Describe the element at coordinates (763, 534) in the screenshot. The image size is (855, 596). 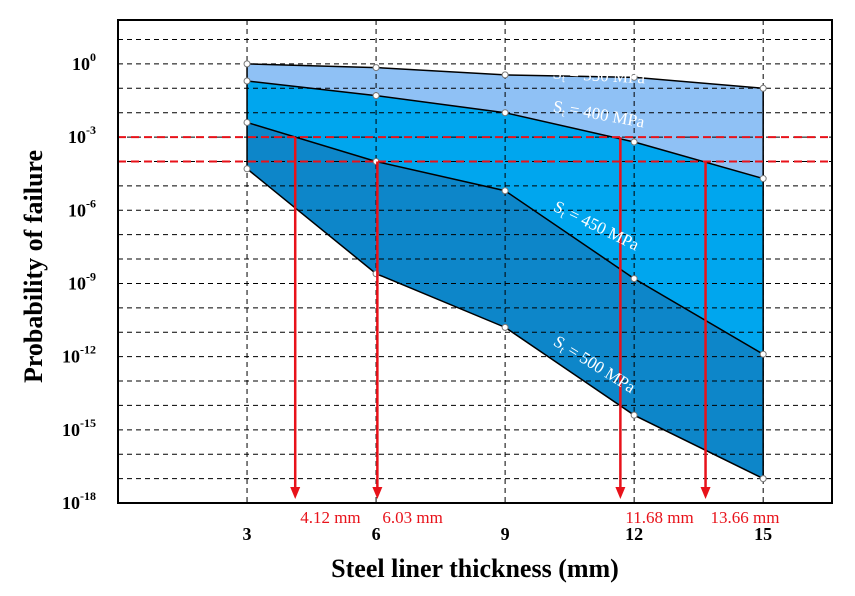
I see `x-tick-label: 15` at that location.